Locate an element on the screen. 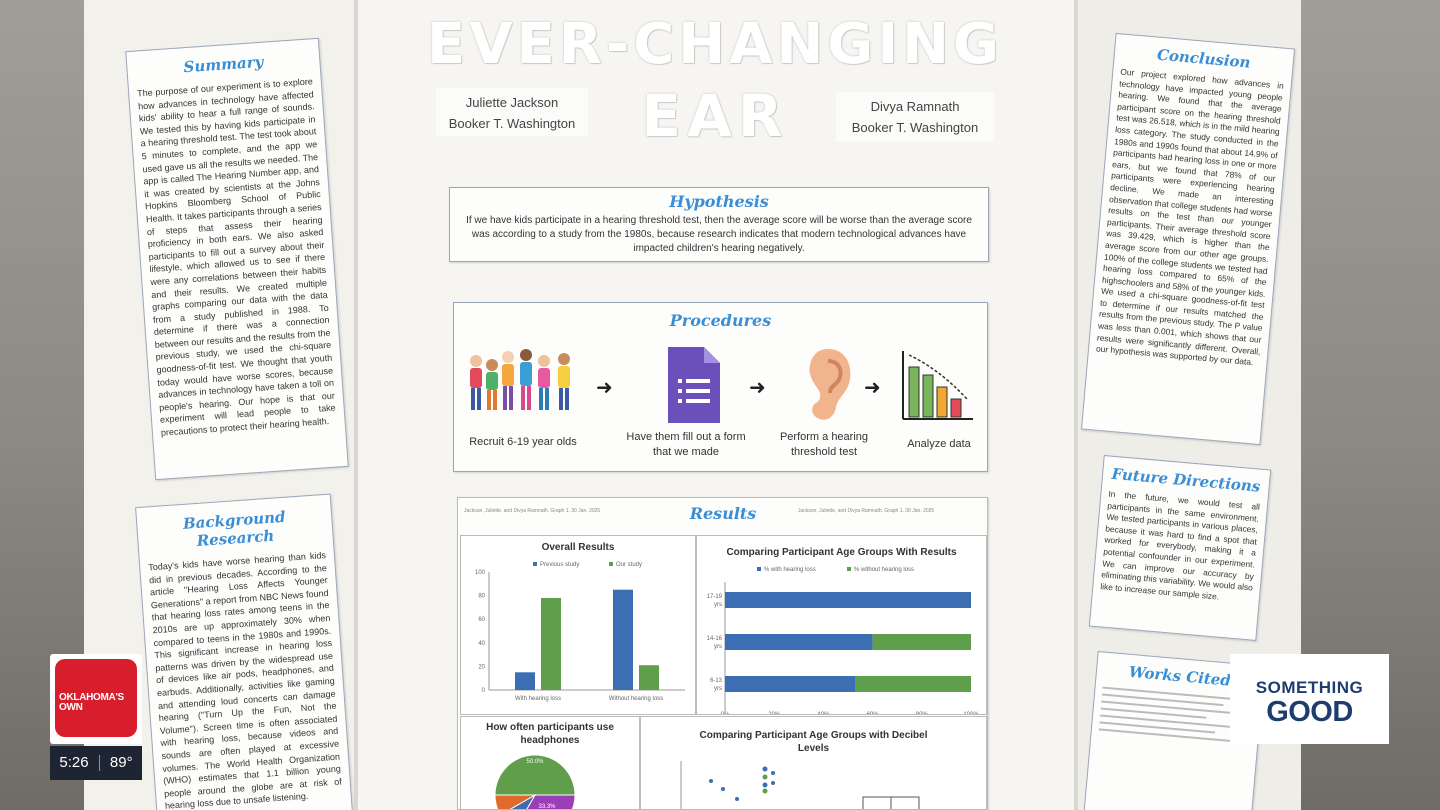 Image resolution: width=1440 pixels, height=810 pixels. segment-logo: SOMETHING GOOD is located at coordinates (1309, 699).